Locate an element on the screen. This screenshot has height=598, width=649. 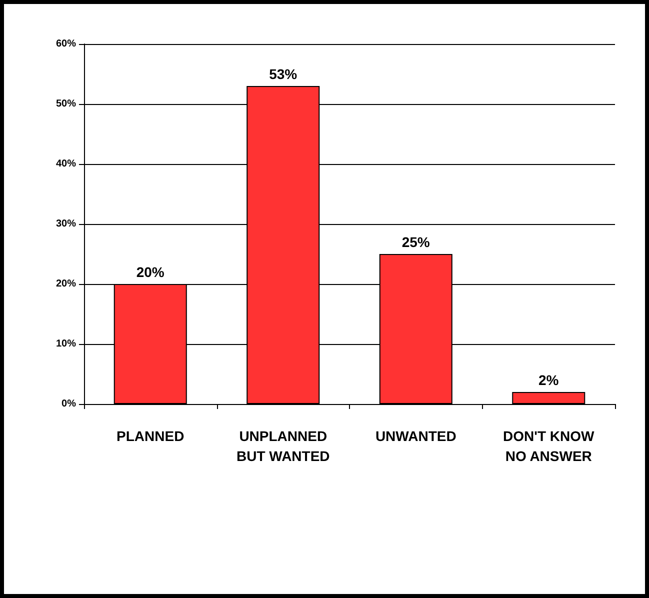
y-tick-label: 0% is located at coordinates (69, 404).